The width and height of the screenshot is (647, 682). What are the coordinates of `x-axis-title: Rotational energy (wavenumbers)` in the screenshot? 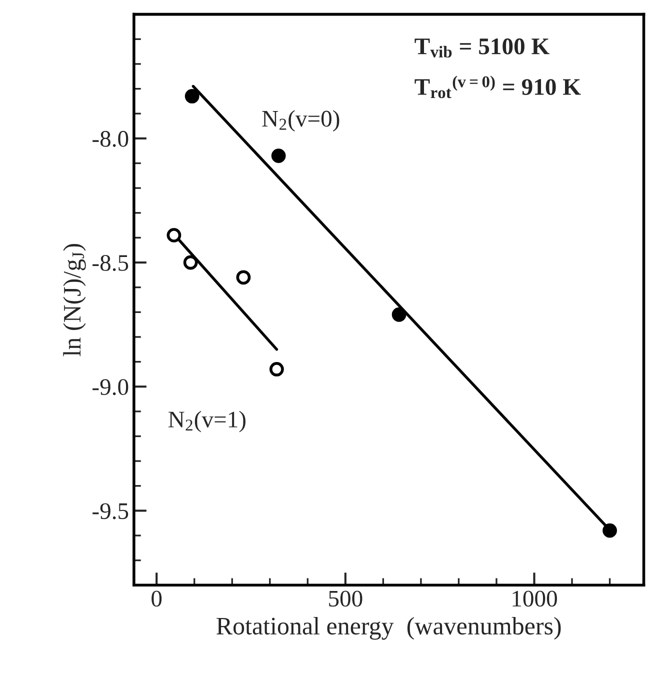 It's located at (388, 628).